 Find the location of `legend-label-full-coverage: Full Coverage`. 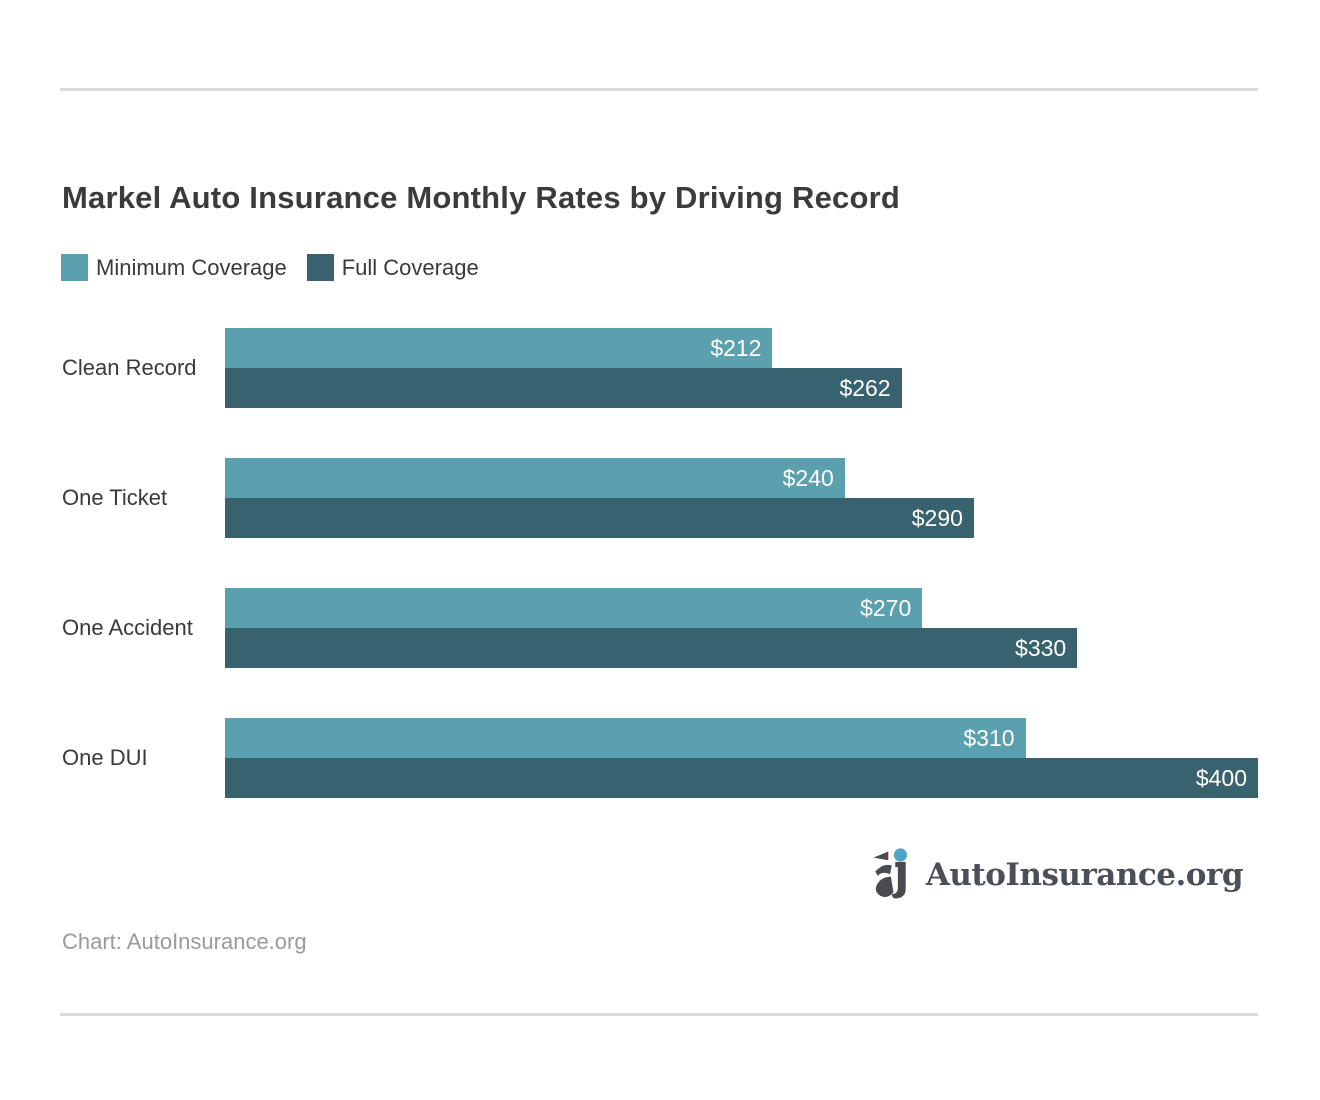

legend-label-full-coverage: Full Coverage is located at coordinates (410, 267).